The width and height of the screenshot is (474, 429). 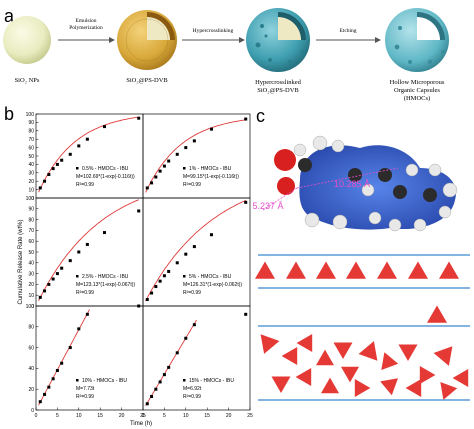 What do you see at coordinates (122, 416) in the screenshot?
I see `x-tick-label: 20` at bounding box center [122, 416].